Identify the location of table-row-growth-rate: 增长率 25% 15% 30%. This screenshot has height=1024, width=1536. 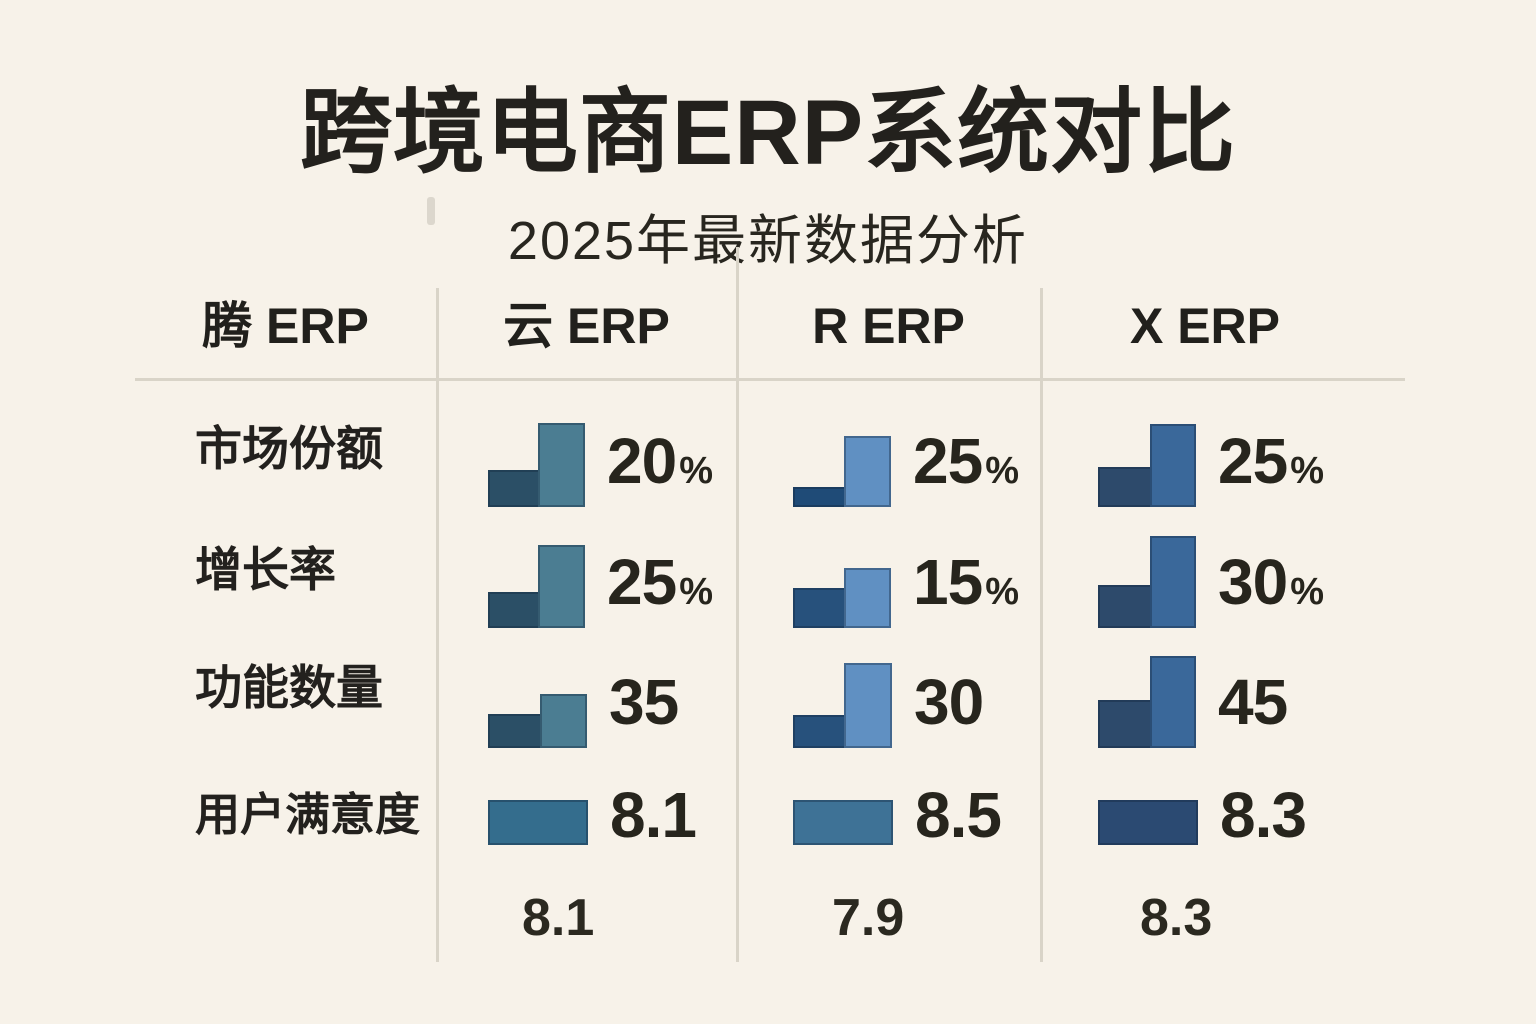
(768, 570).